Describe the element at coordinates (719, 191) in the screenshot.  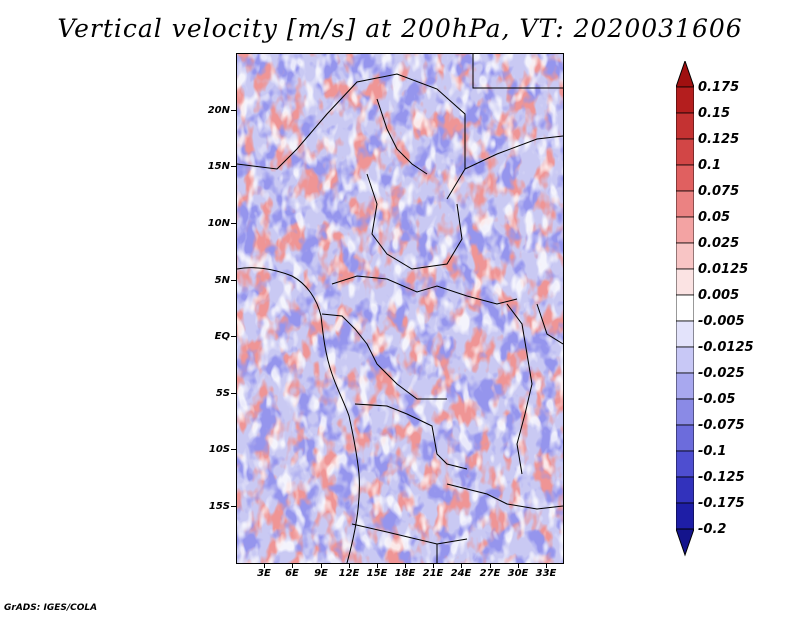
I see `colorbar-label: 0.075` at that location.